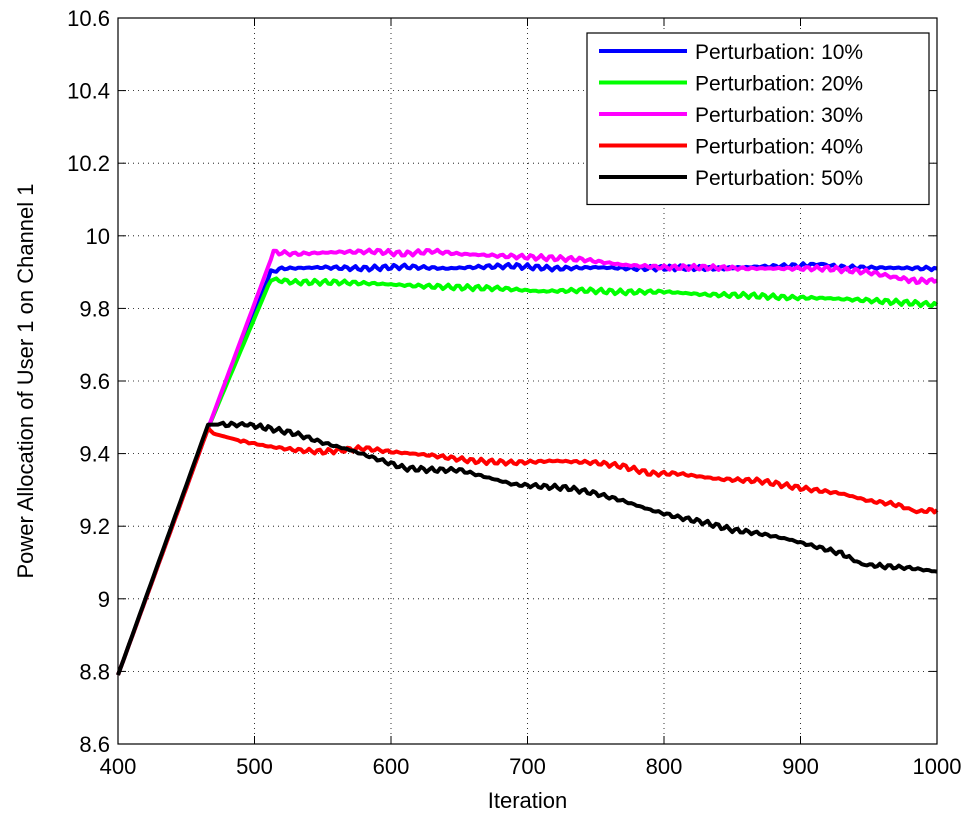 The height and width of the screenshot is (819, 974). I want to click on x-tick-label: 800, so click(664, 766).